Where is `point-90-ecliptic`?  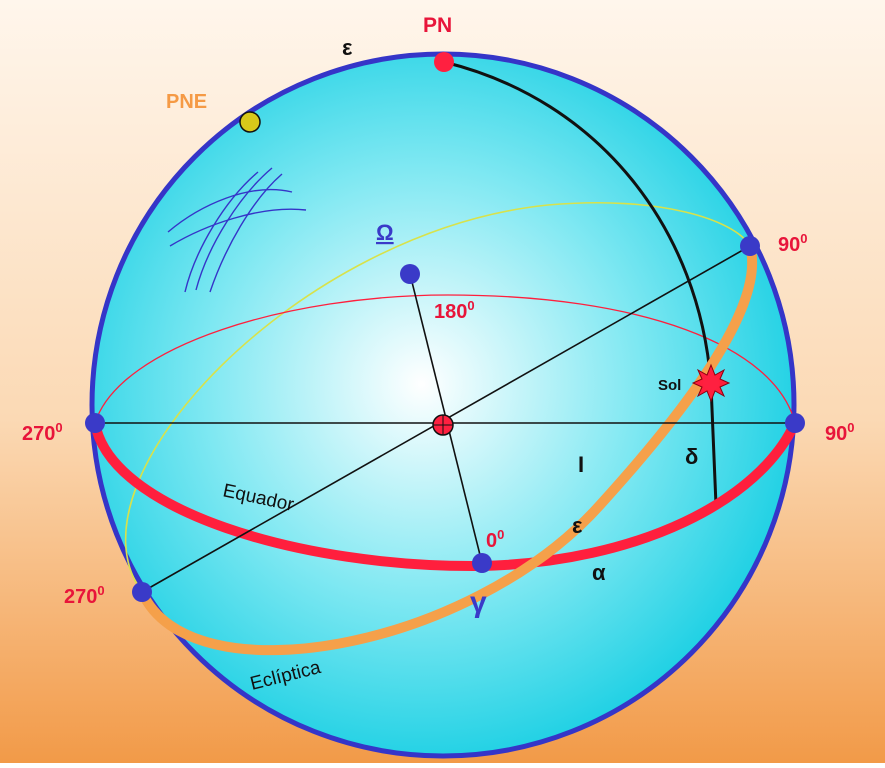
point-90-ecliptic is located at coordinates (750, 246).